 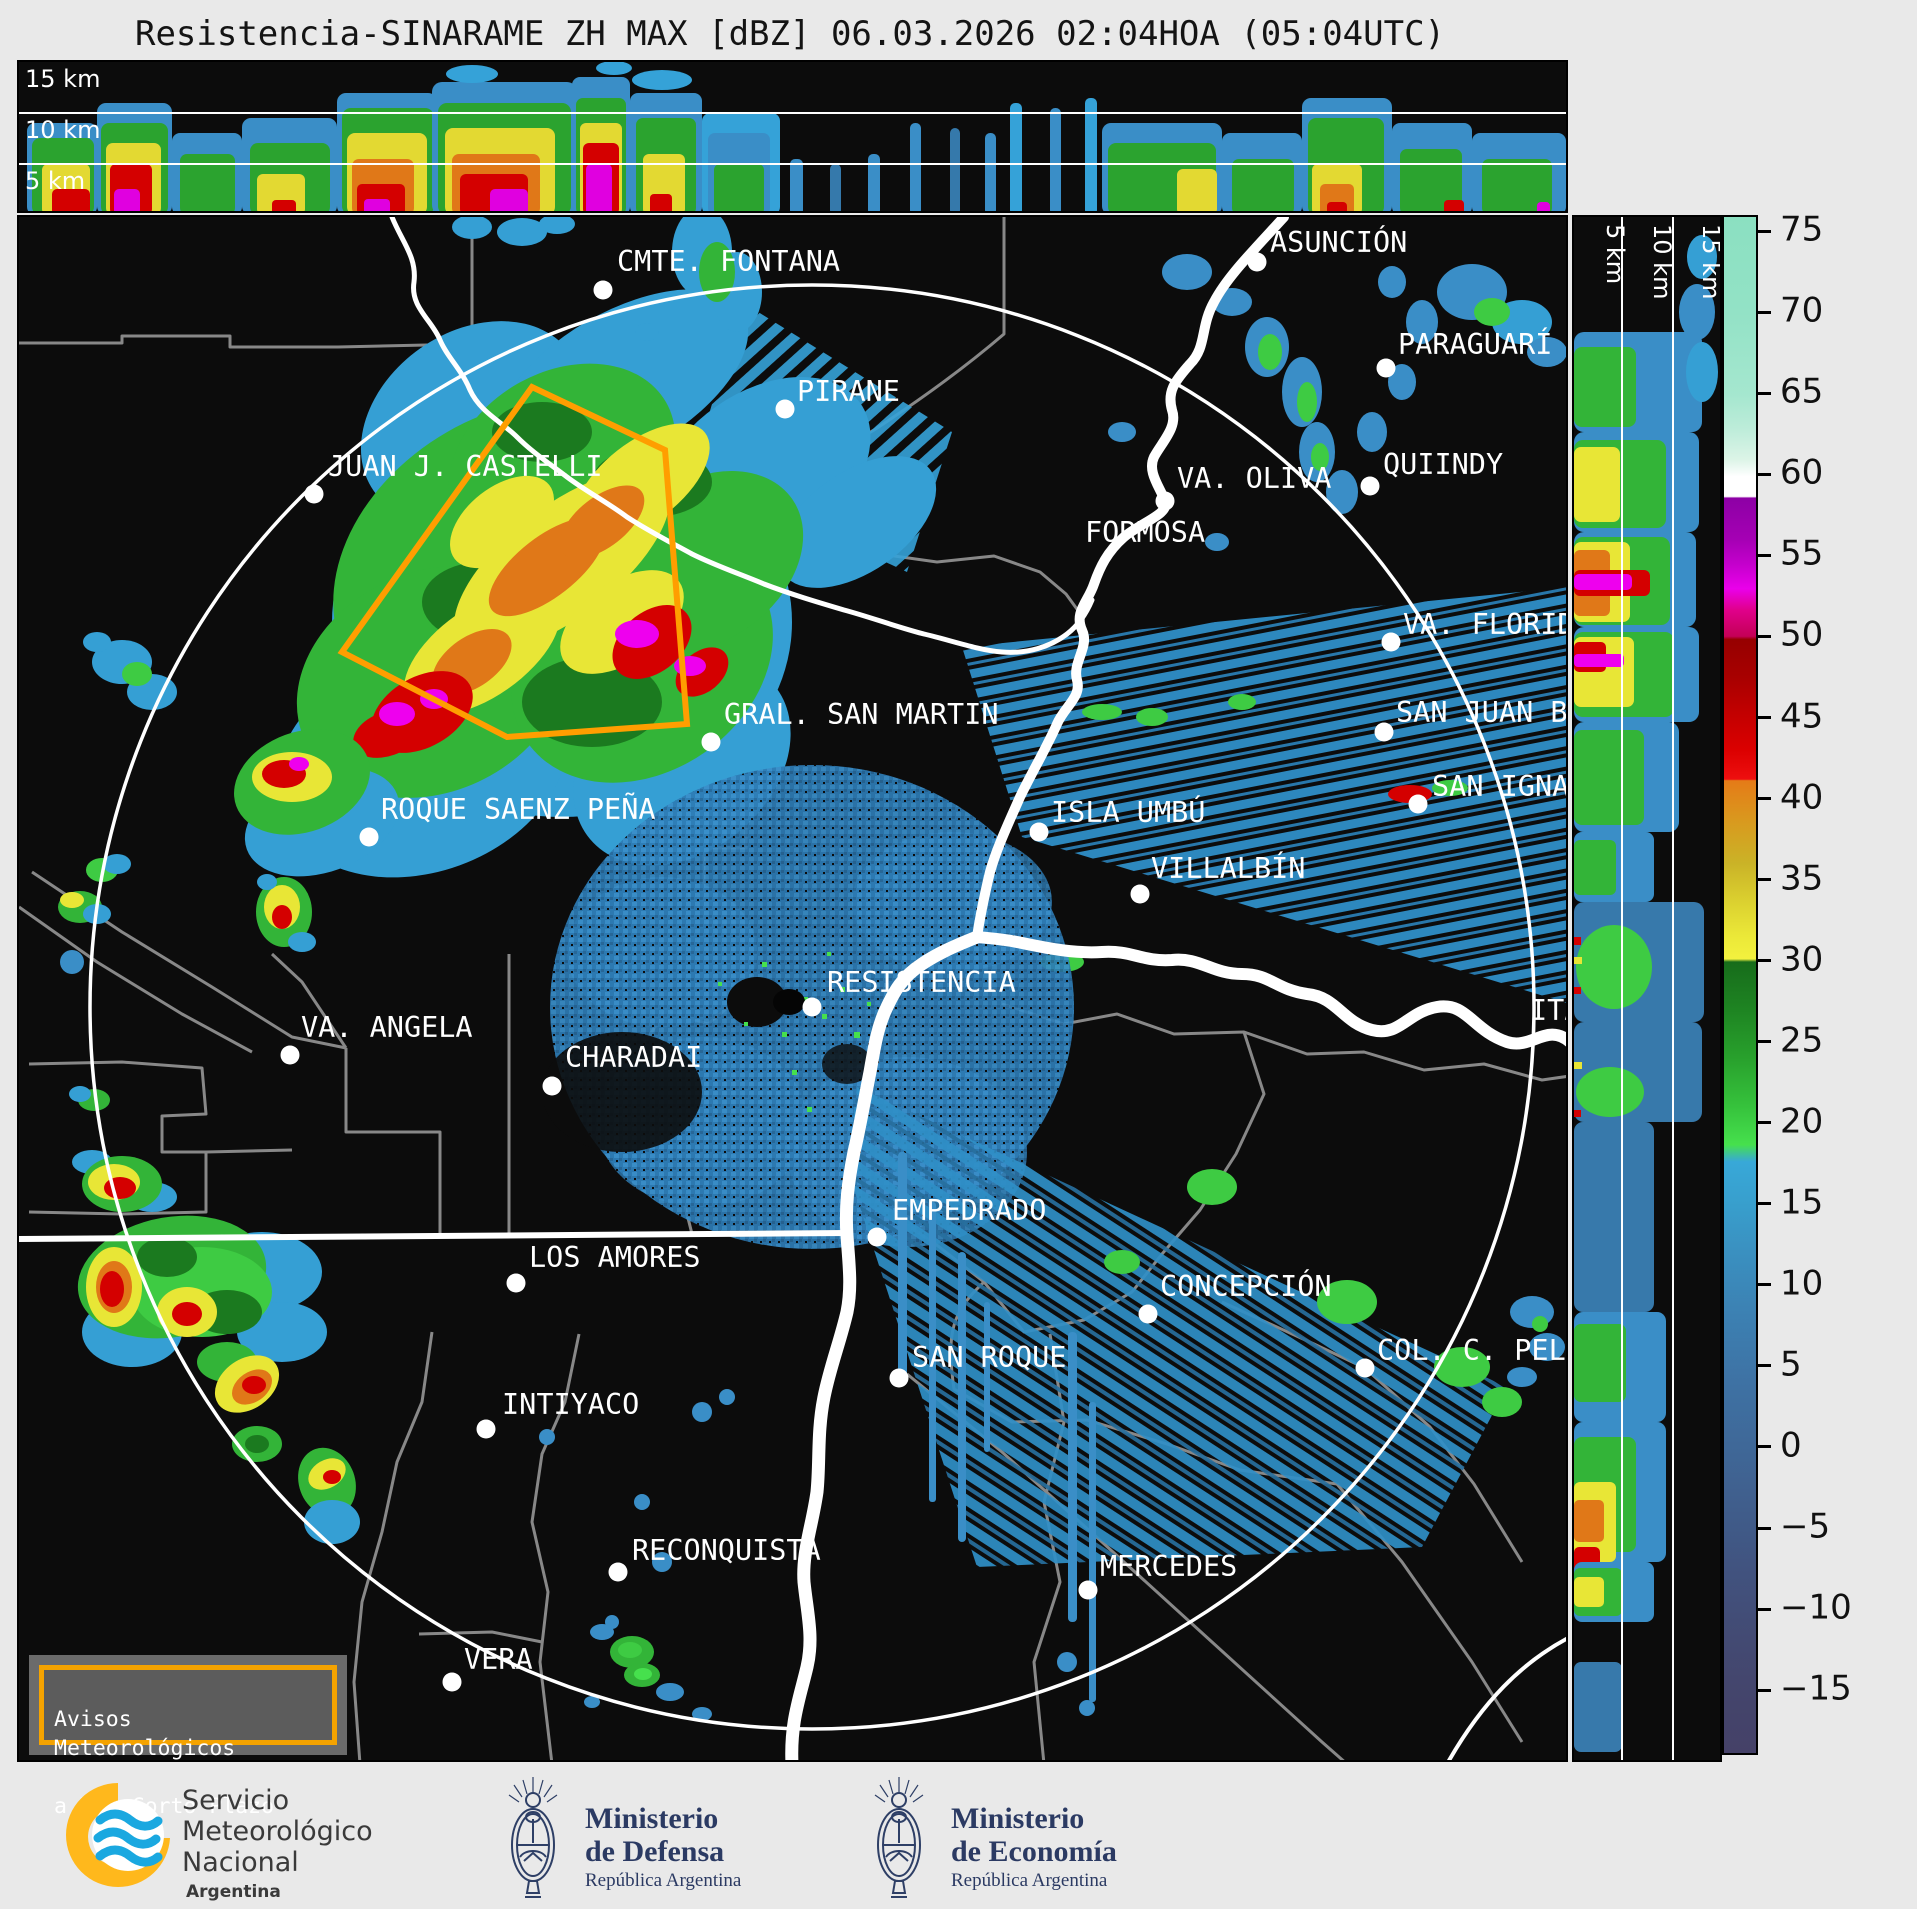 What do you see at coordinates (1548, 1010) in the screenshot?
I see `city-label-16: ITATÍ` at bounding box center [1548, 1010].